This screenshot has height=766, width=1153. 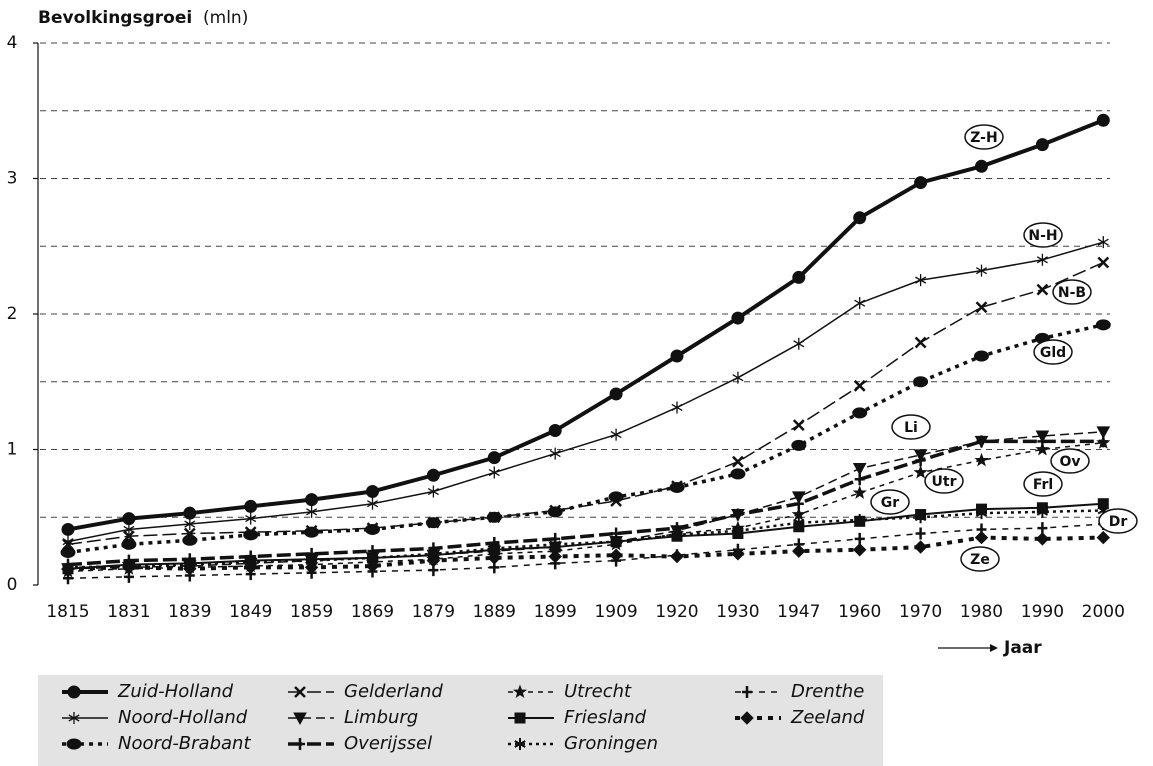 What do you see at coordinates (676, 612) in the screenshot?
I see `x-tick-label: 1920` at bounding box center [676, 612].